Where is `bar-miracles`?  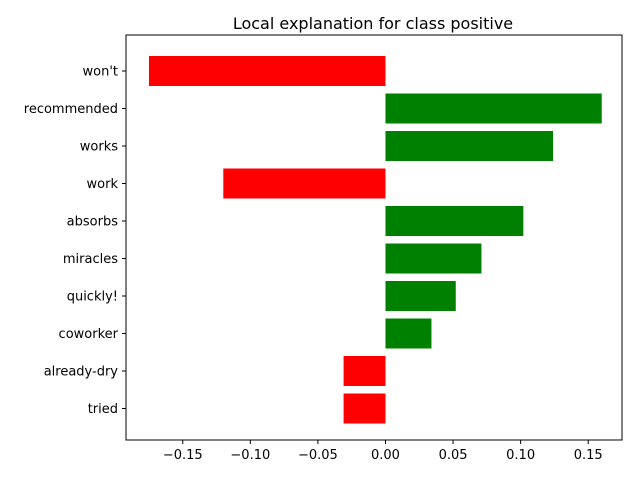 bar-miracles is located at coordinates (433, 258).